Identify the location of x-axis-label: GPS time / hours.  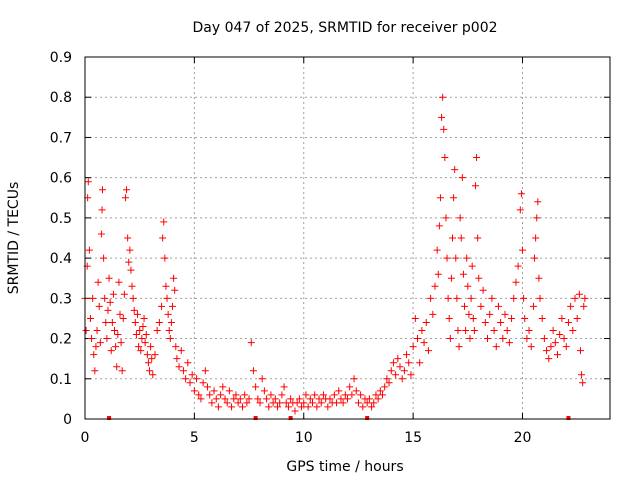
(344, 467).